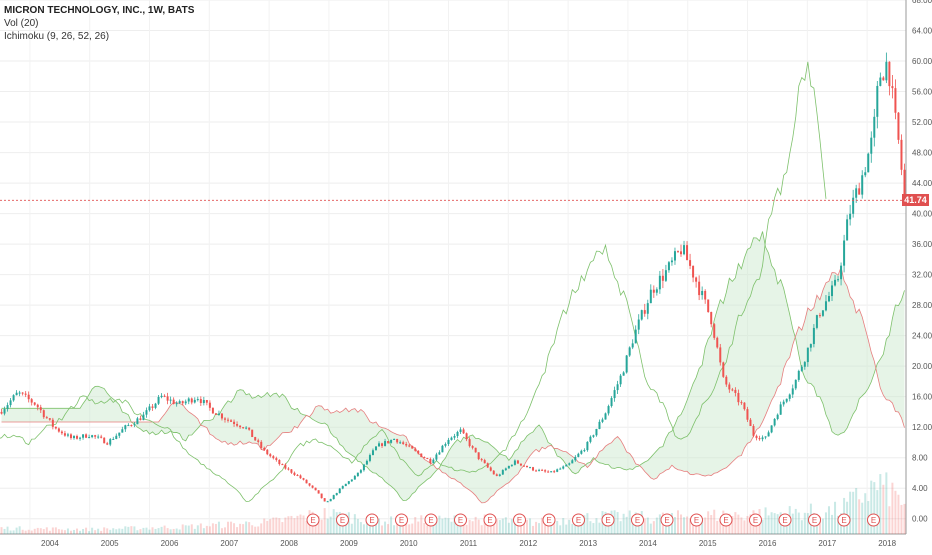  What do you see at coordinates (922, 336) in the screenshot?
I see `y-tick-label: 24.00` at bounding box center [922, 336].